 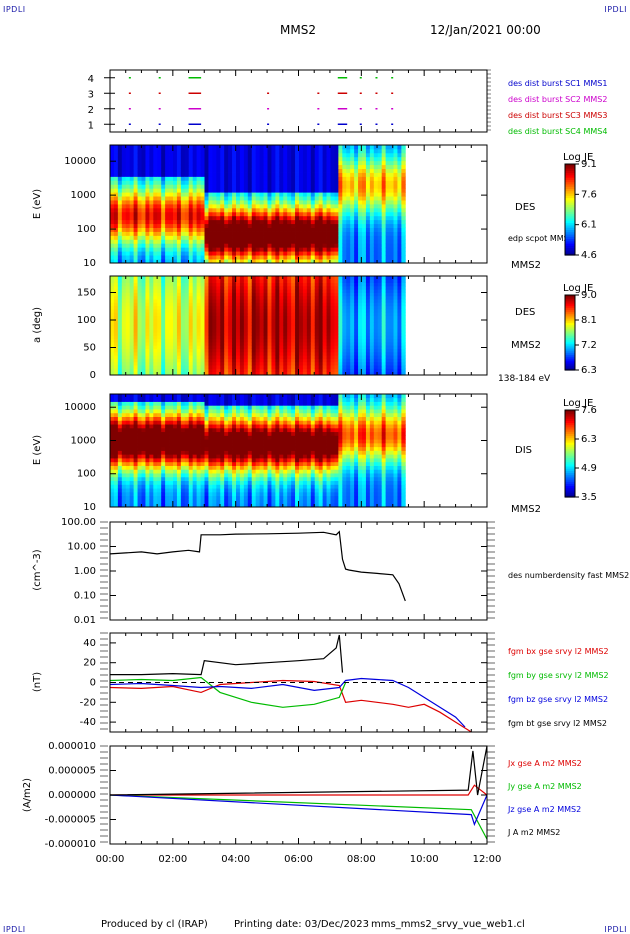 What do you see at coordinates (557, 99) in the screenshot?
I see `legend-entry: des dist burst SC2 MMS2` at bounding box center [557, 99].